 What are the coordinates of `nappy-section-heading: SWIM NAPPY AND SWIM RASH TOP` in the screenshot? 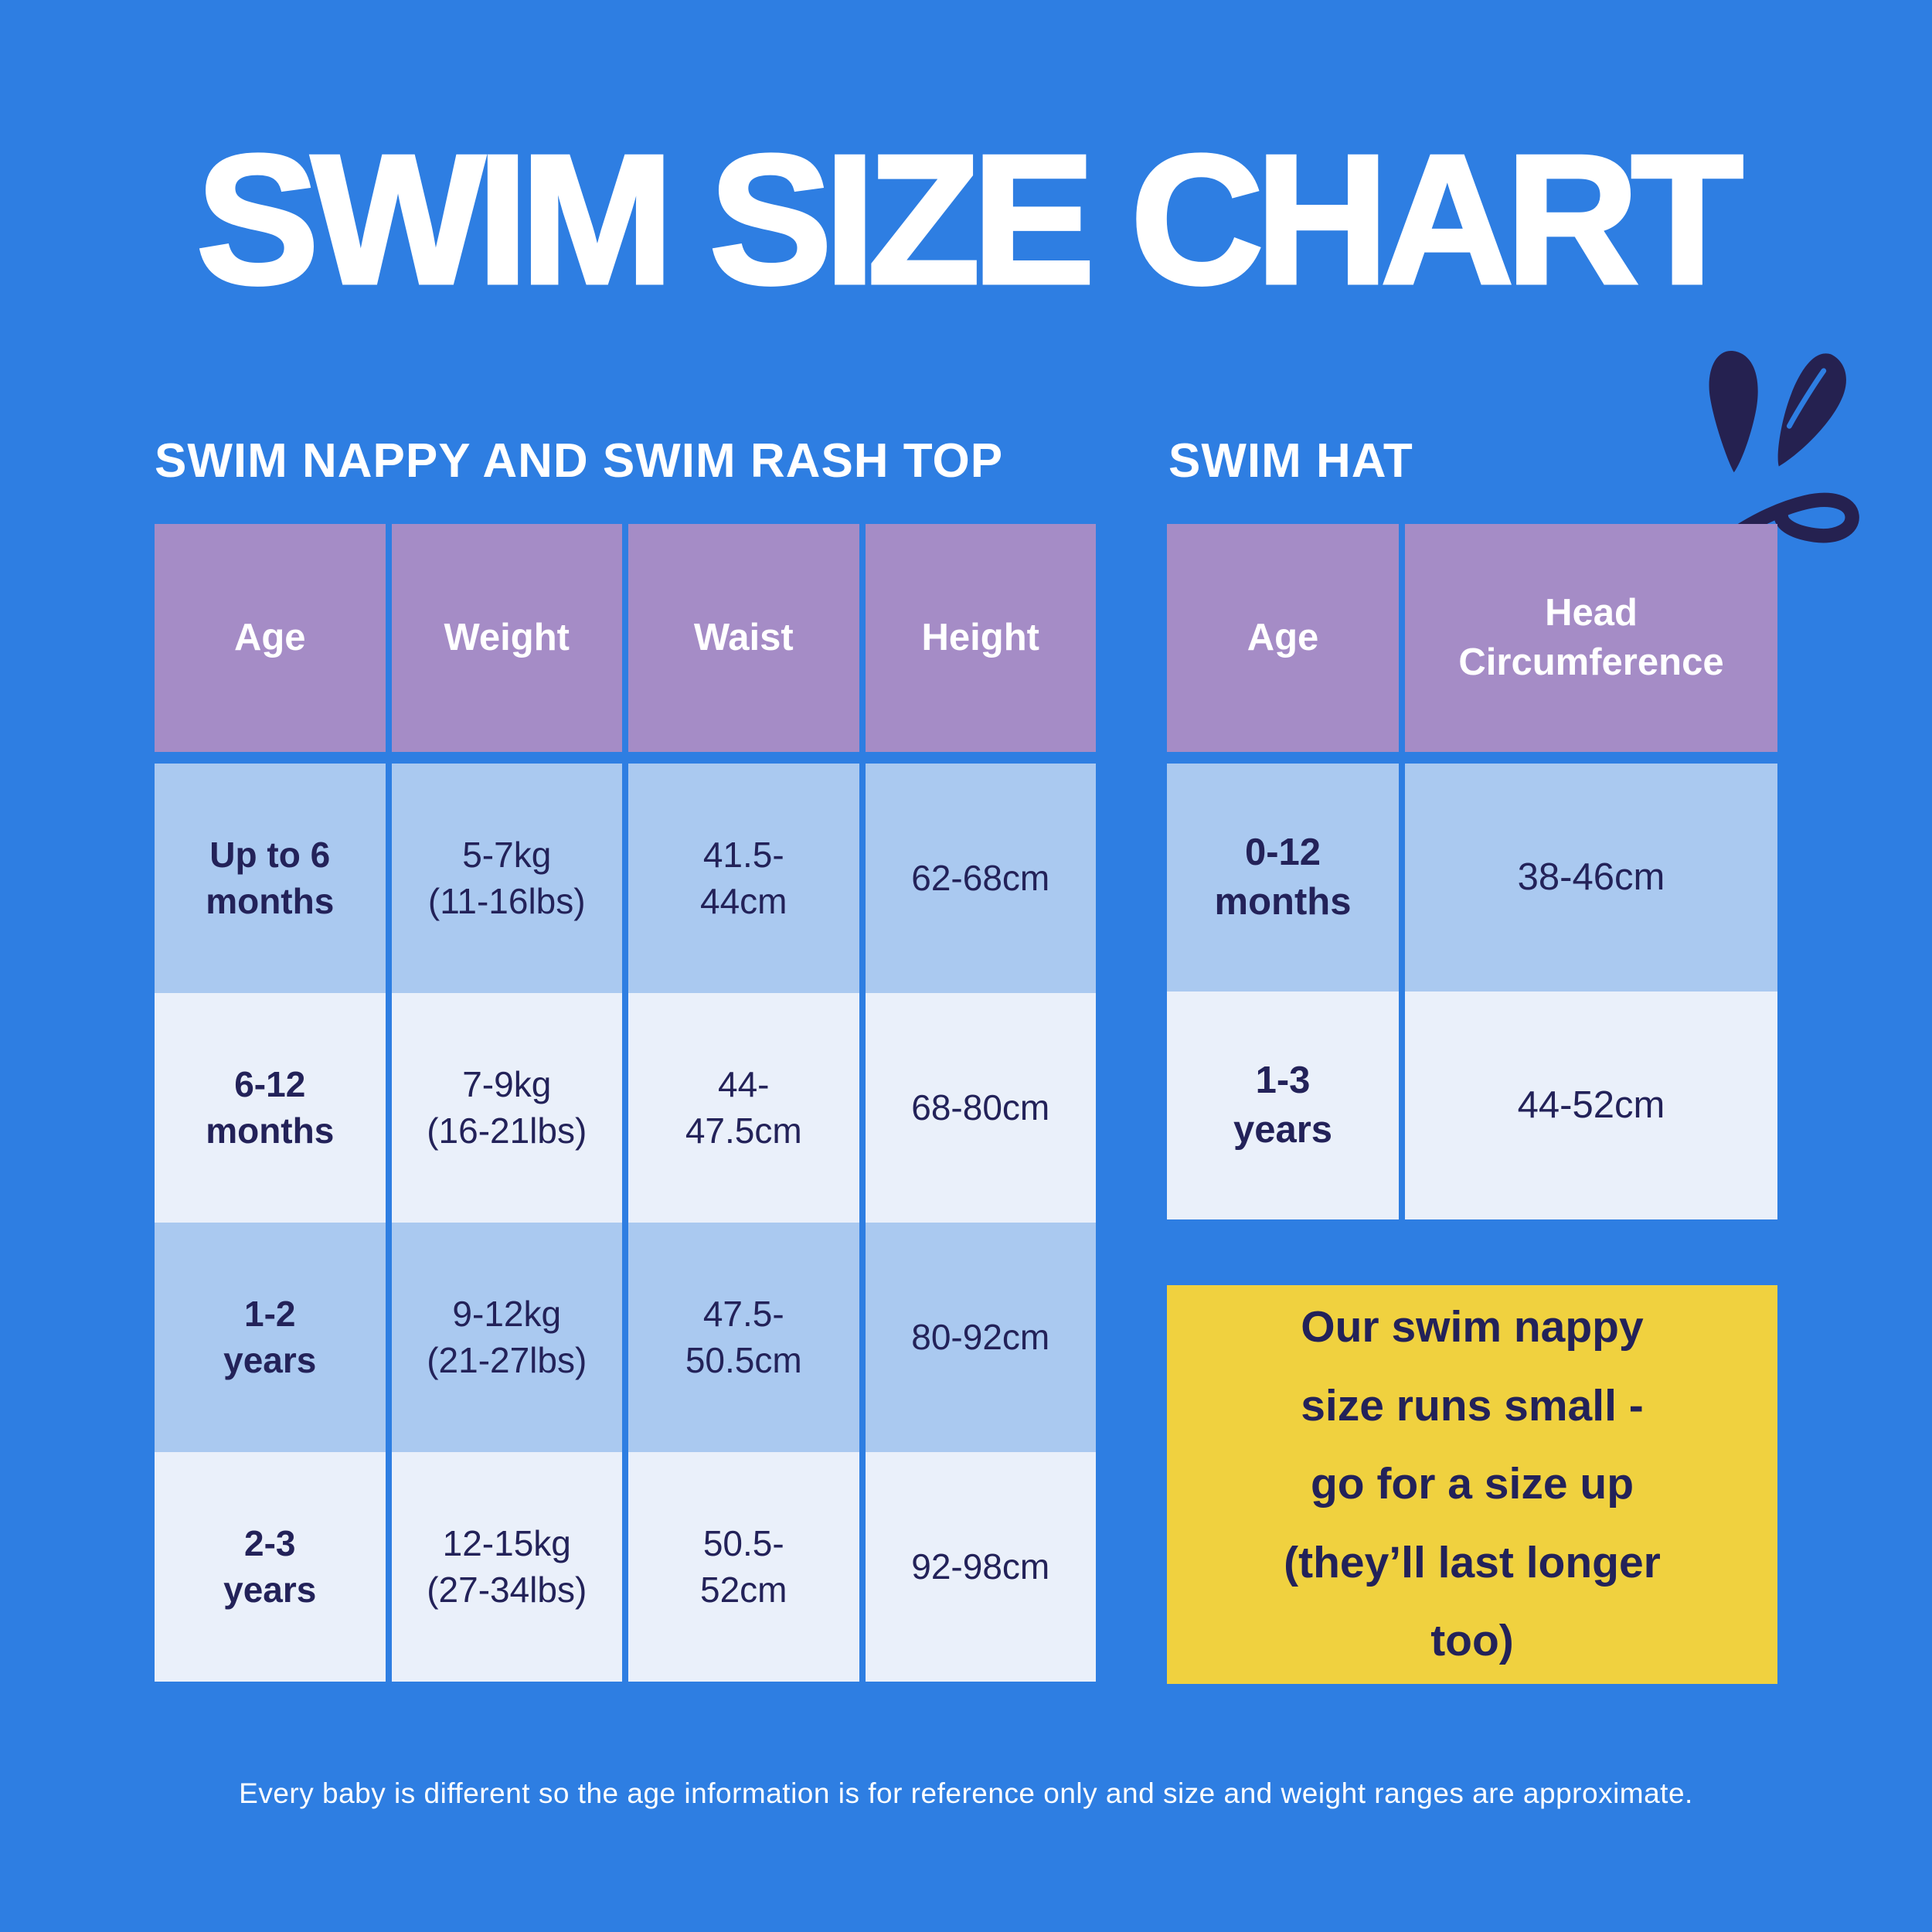 It's located at (579, 461).